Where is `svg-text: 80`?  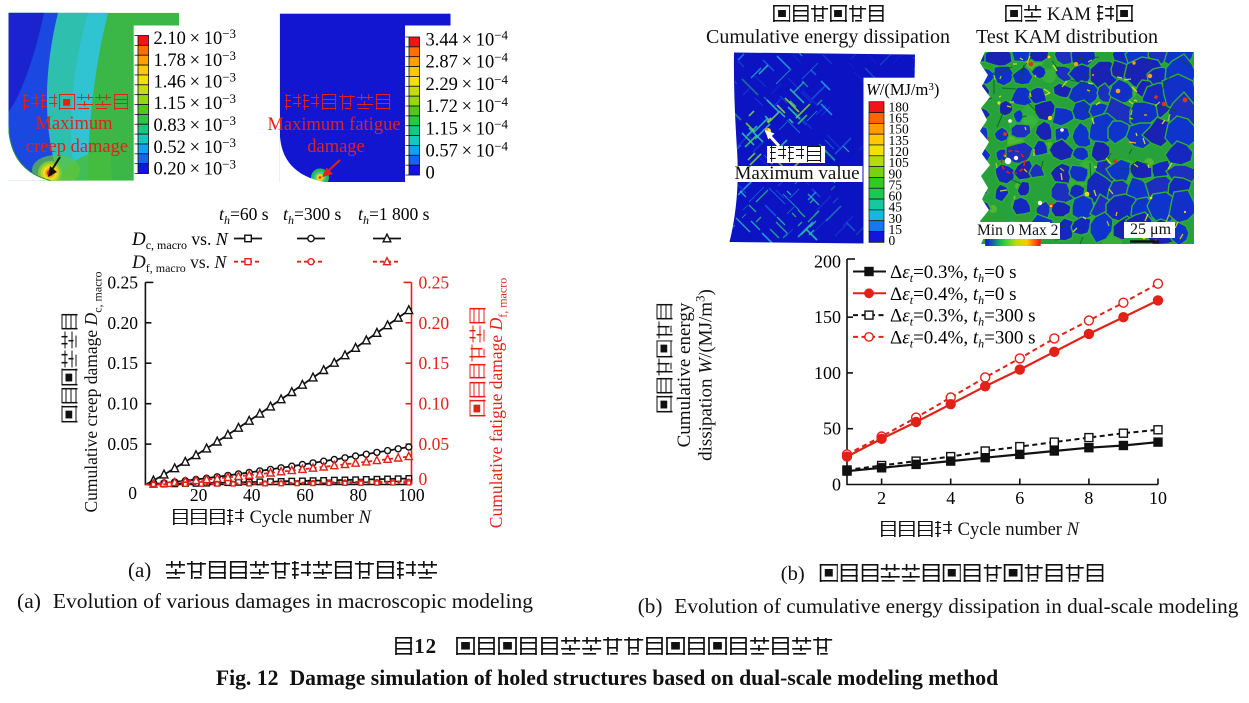 svg-text: 80 is located at coordinates (359, 495).